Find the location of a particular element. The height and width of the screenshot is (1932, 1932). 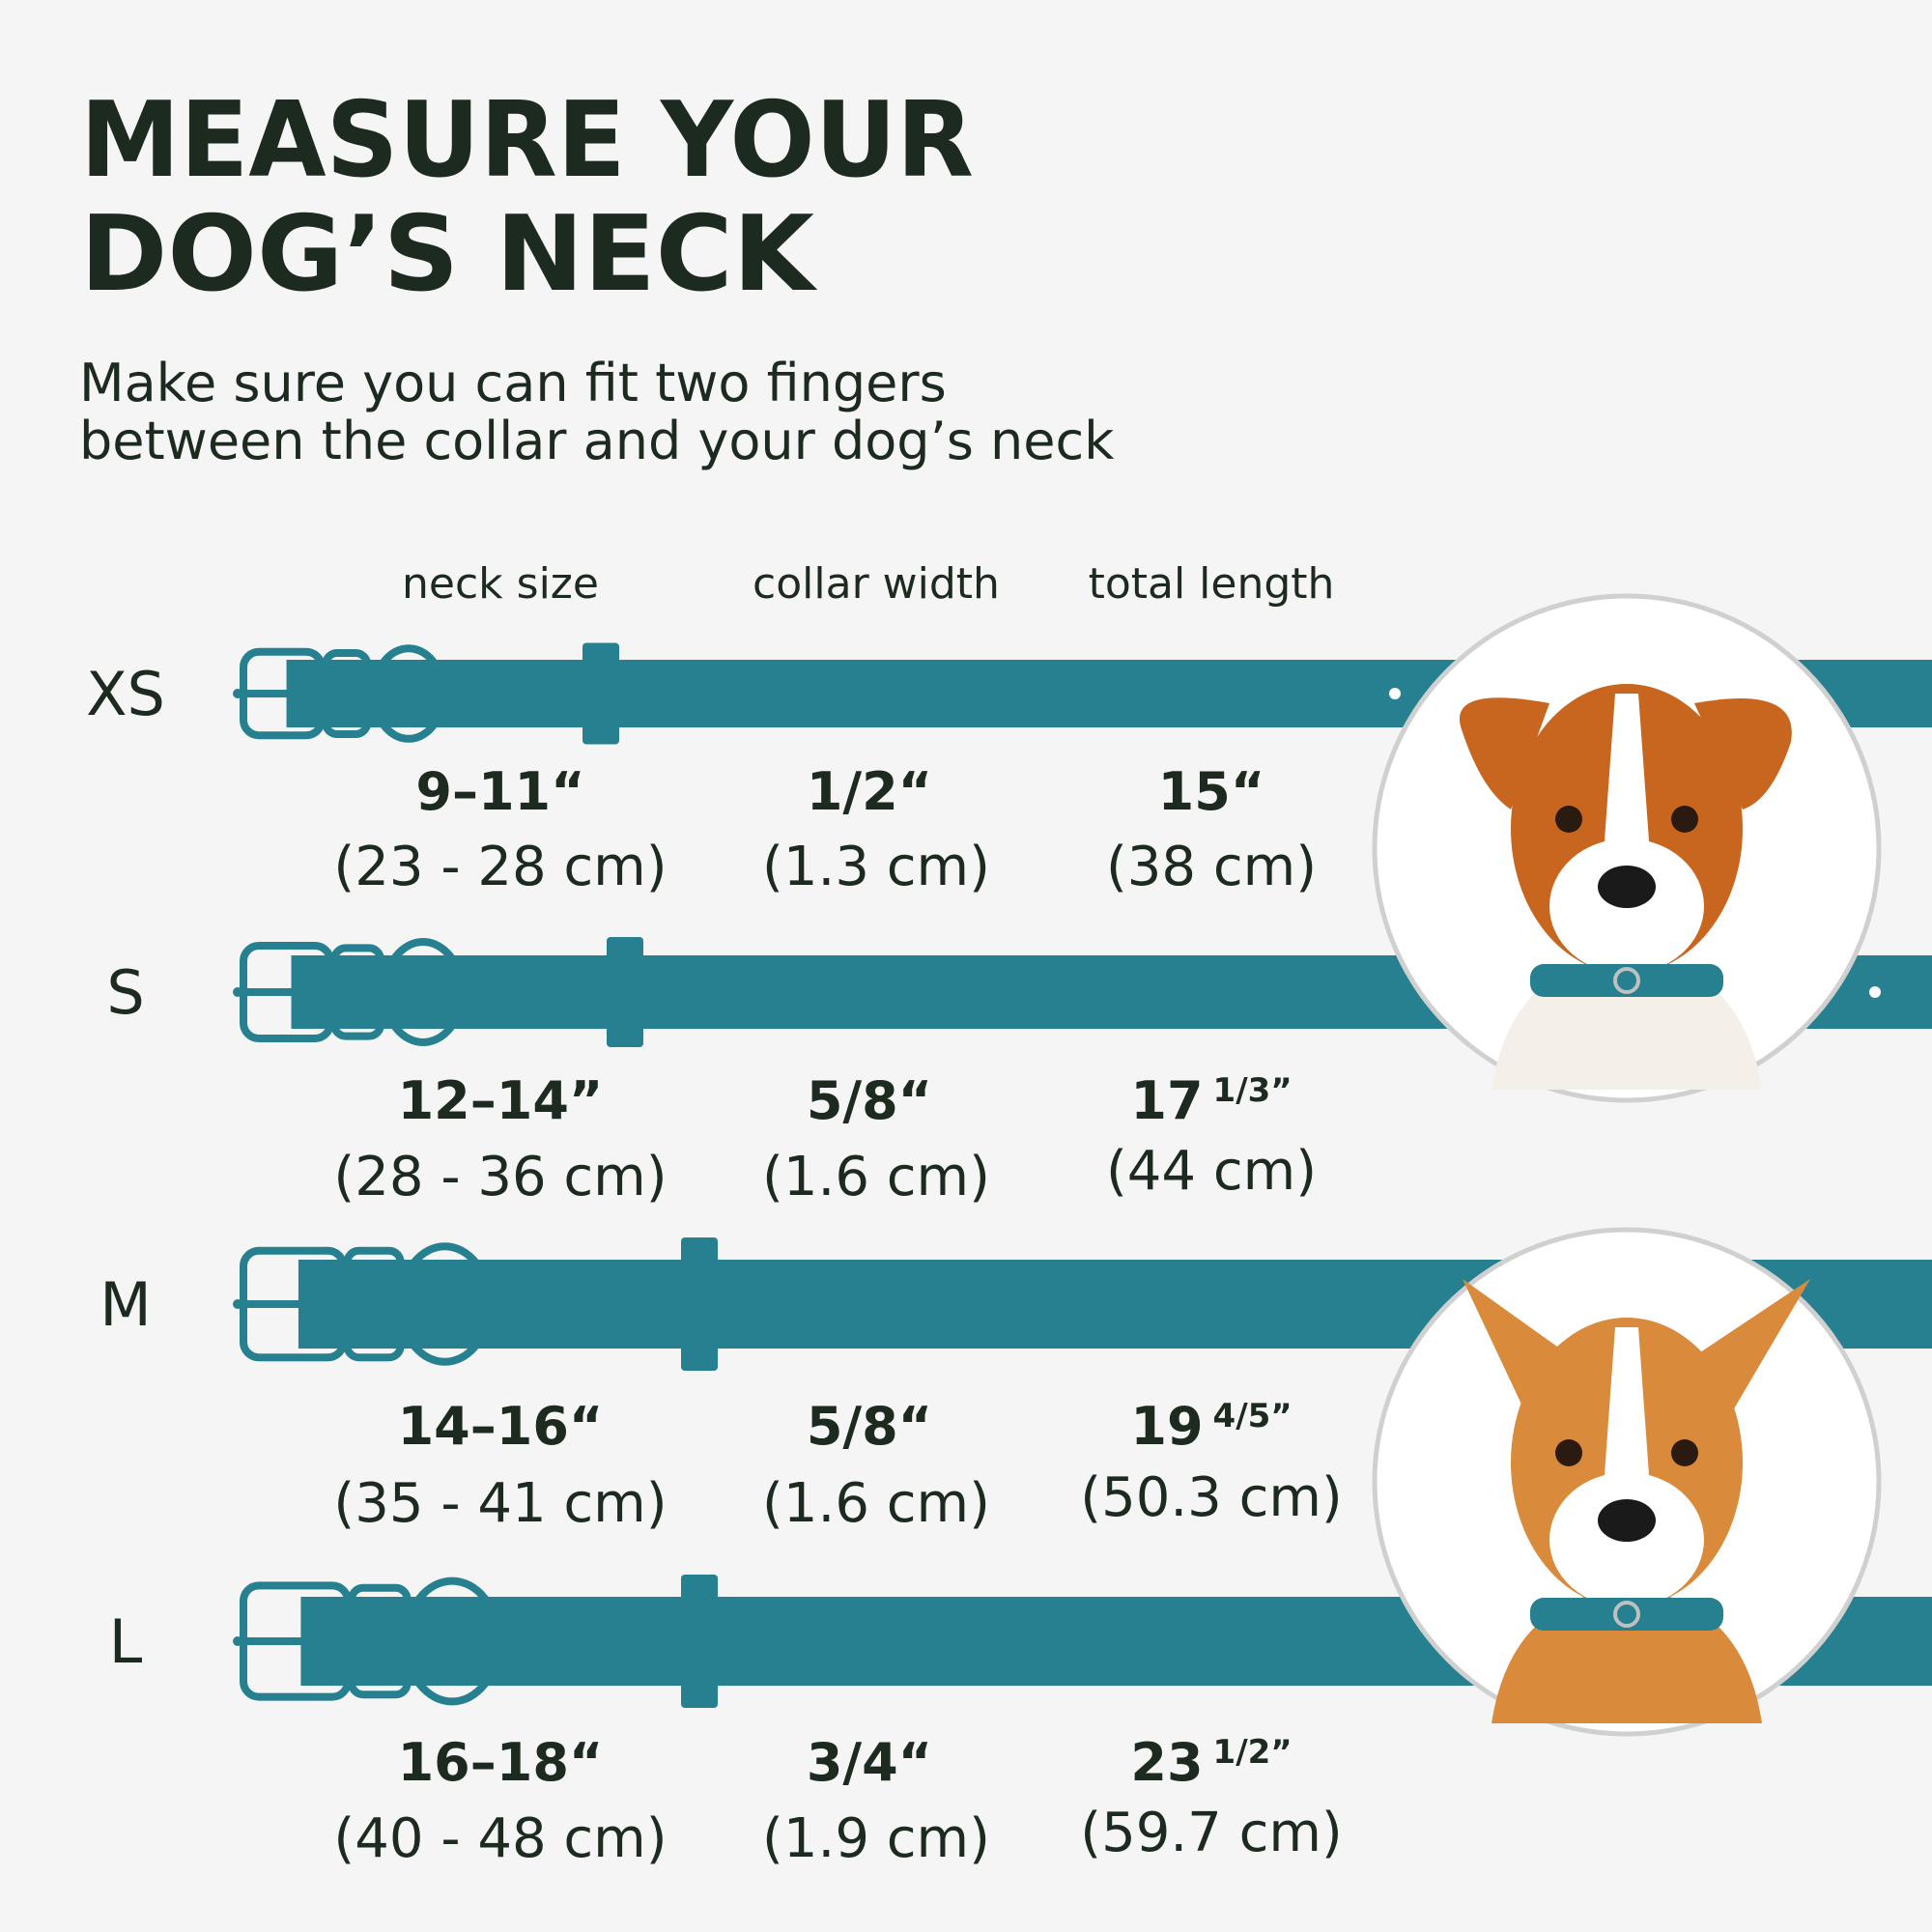

total-length: 23 1/2” is located at coordinates (1211, 1762).